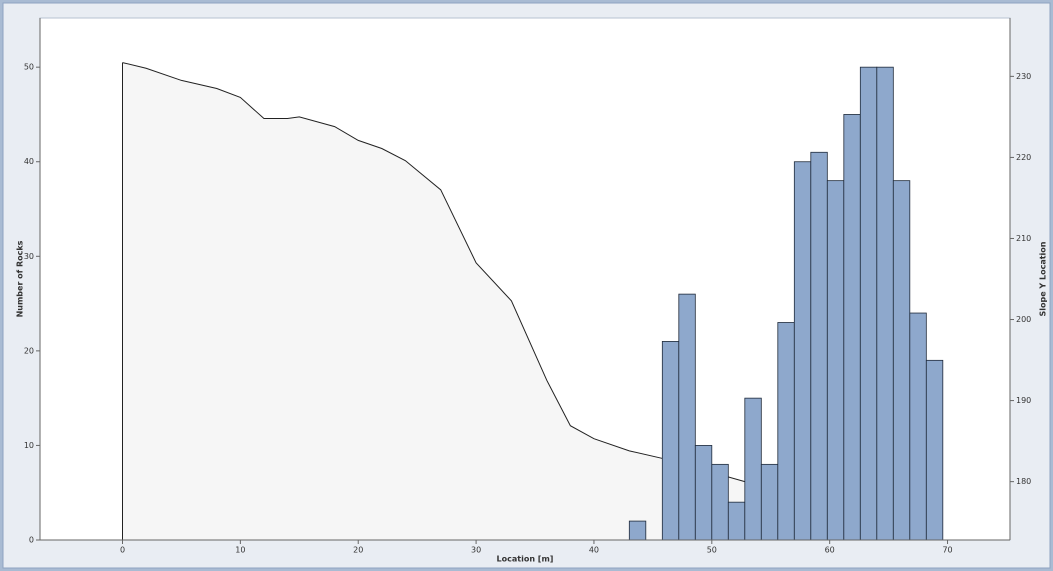 This screenshot has height=571, width=1053. Describe the element at coordinates (830, 550) in the screenshot. I see `x-tick-label: 60` at that location.